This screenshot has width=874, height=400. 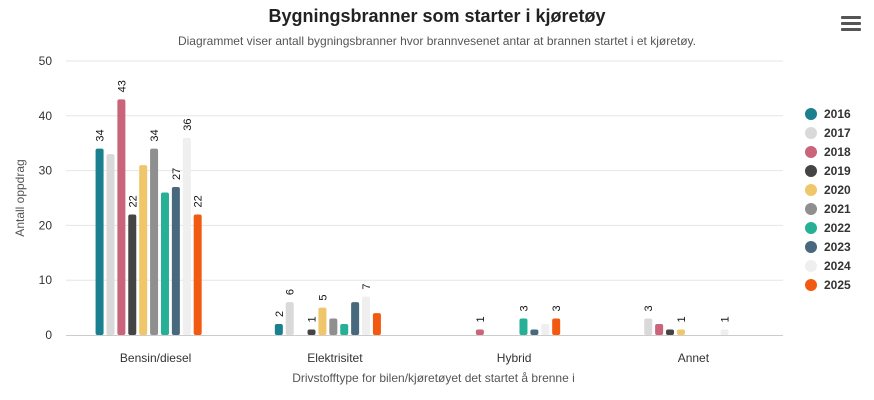 I want to click on legend-item: 2019, so click(x=828, y=170).